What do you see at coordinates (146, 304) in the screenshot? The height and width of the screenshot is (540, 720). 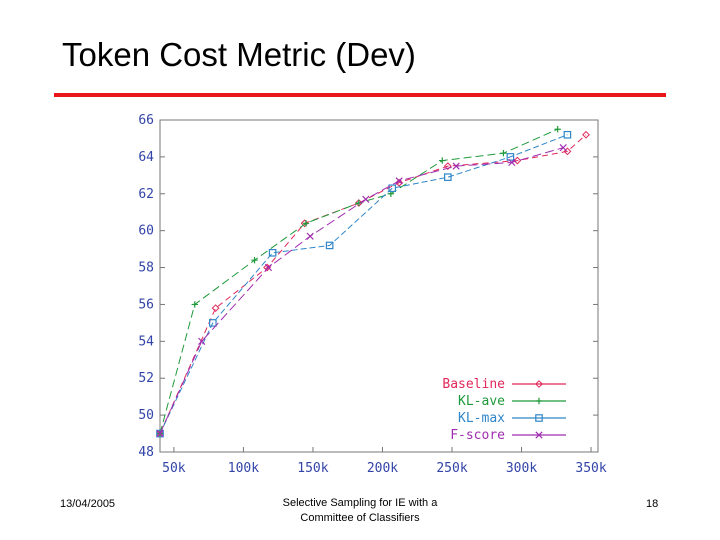 I see `y-tick-label: 56` at bounding box center [146, 304].